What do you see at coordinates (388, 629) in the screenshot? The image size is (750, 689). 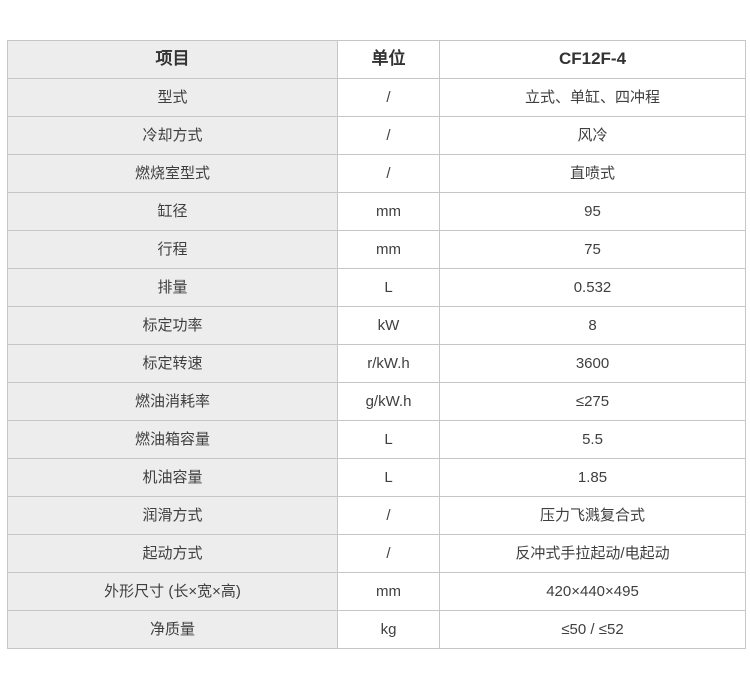 I see `unit-cell: kg` at bounding box center [388, 629].